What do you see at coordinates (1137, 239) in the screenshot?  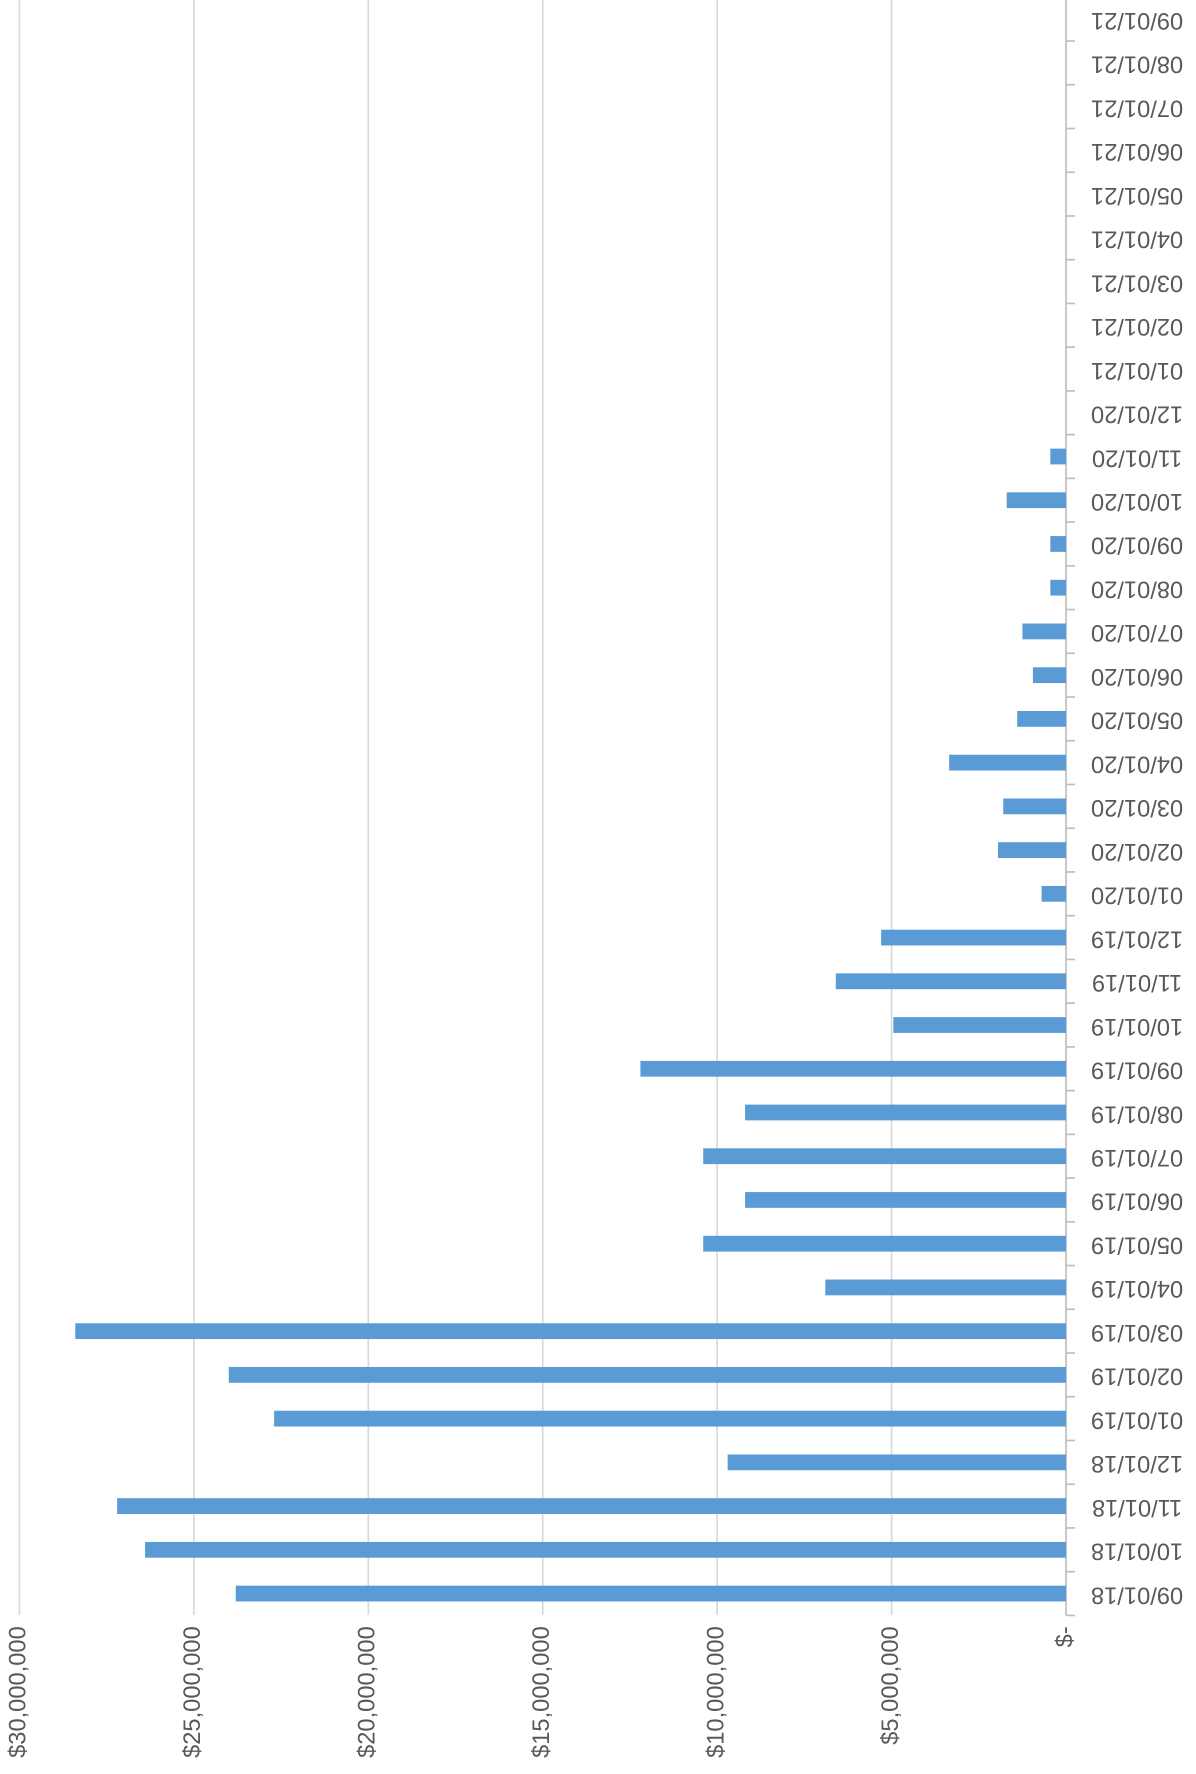 I see `x-tick-label: 04/01/21` at bounding box center [1137, 239].